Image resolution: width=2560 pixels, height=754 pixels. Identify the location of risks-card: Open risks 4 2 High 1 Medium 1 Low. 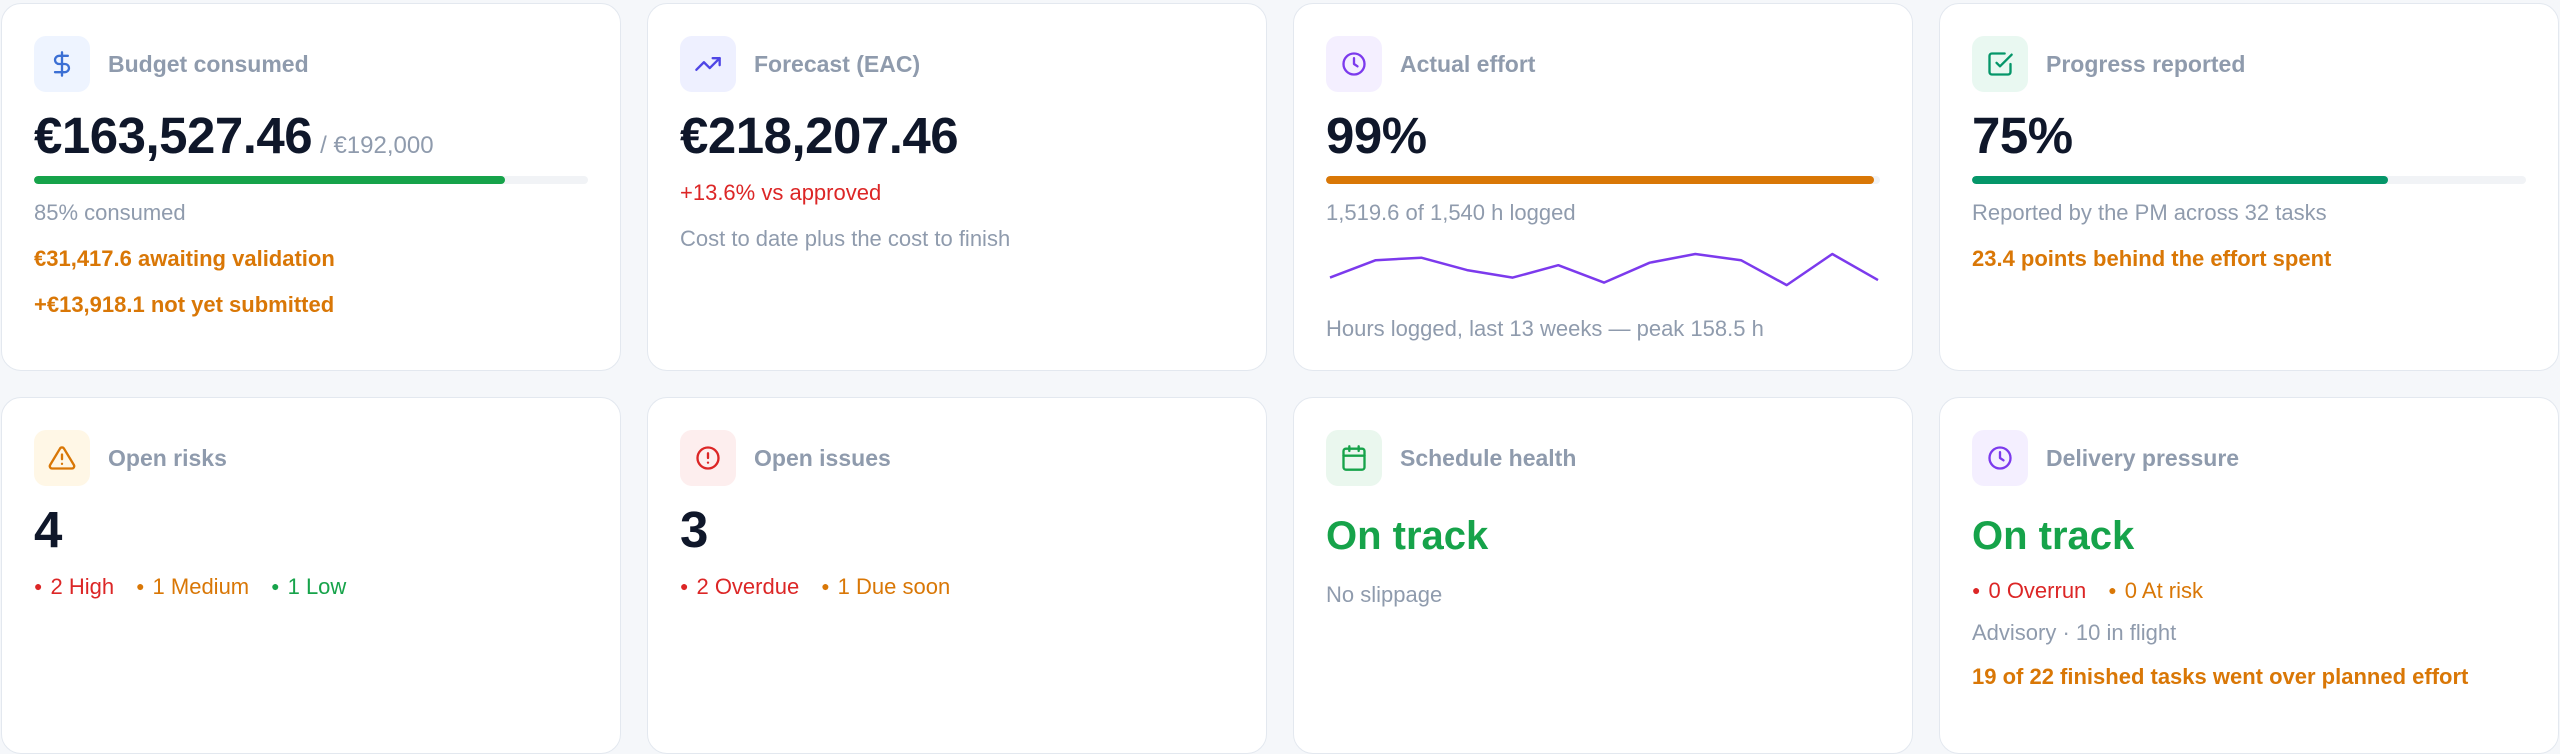
(311, 575).